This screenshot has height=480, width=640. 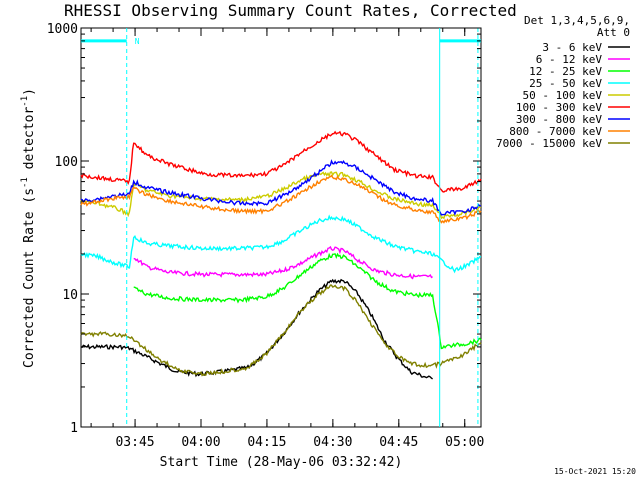 I want to click on legend-label: 800 - 7000 keV, so click(x=555, y=131).